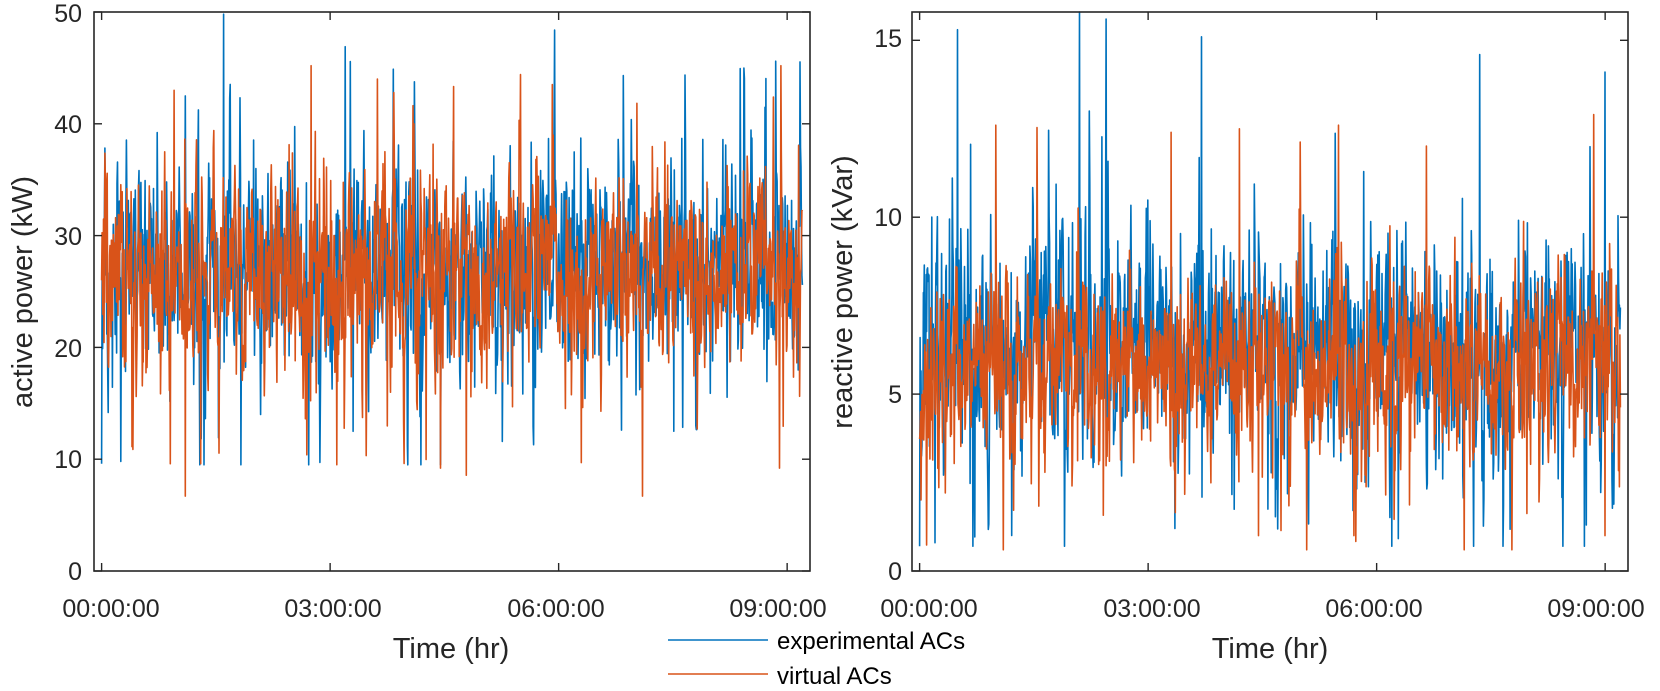 This screenshot has width=1660, height=691. Describe the element at coordinates (888, 305) in the screenshot. I see `right-y-tick-labels: 0 5 10 15` at that location.